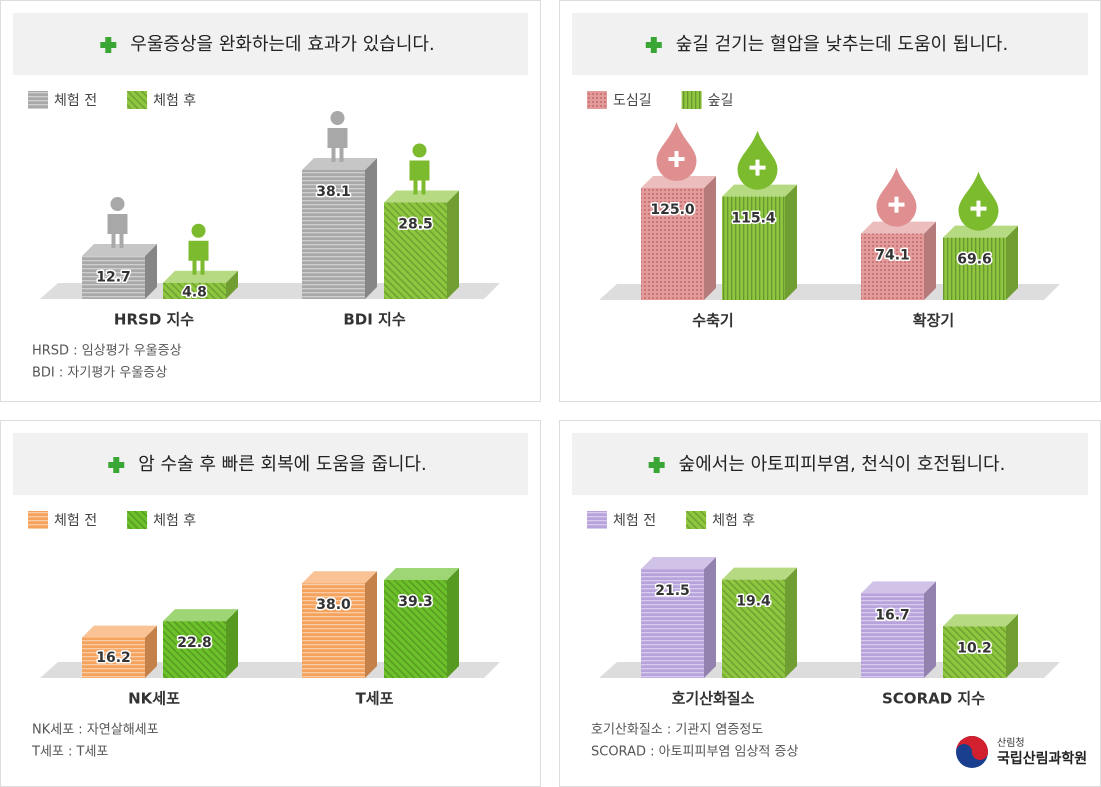 The height and width of the screenshot is (787, 1101). What do you see at coordinates (374, 320) in the screenshot?
I see `x-category-label: BDI 지수` at bounding box center [374, 320].